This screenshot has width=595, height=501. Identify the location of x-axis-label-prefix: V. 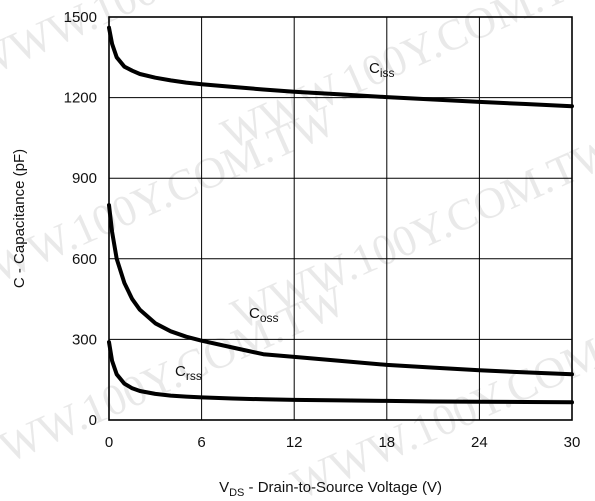
(224, 487).